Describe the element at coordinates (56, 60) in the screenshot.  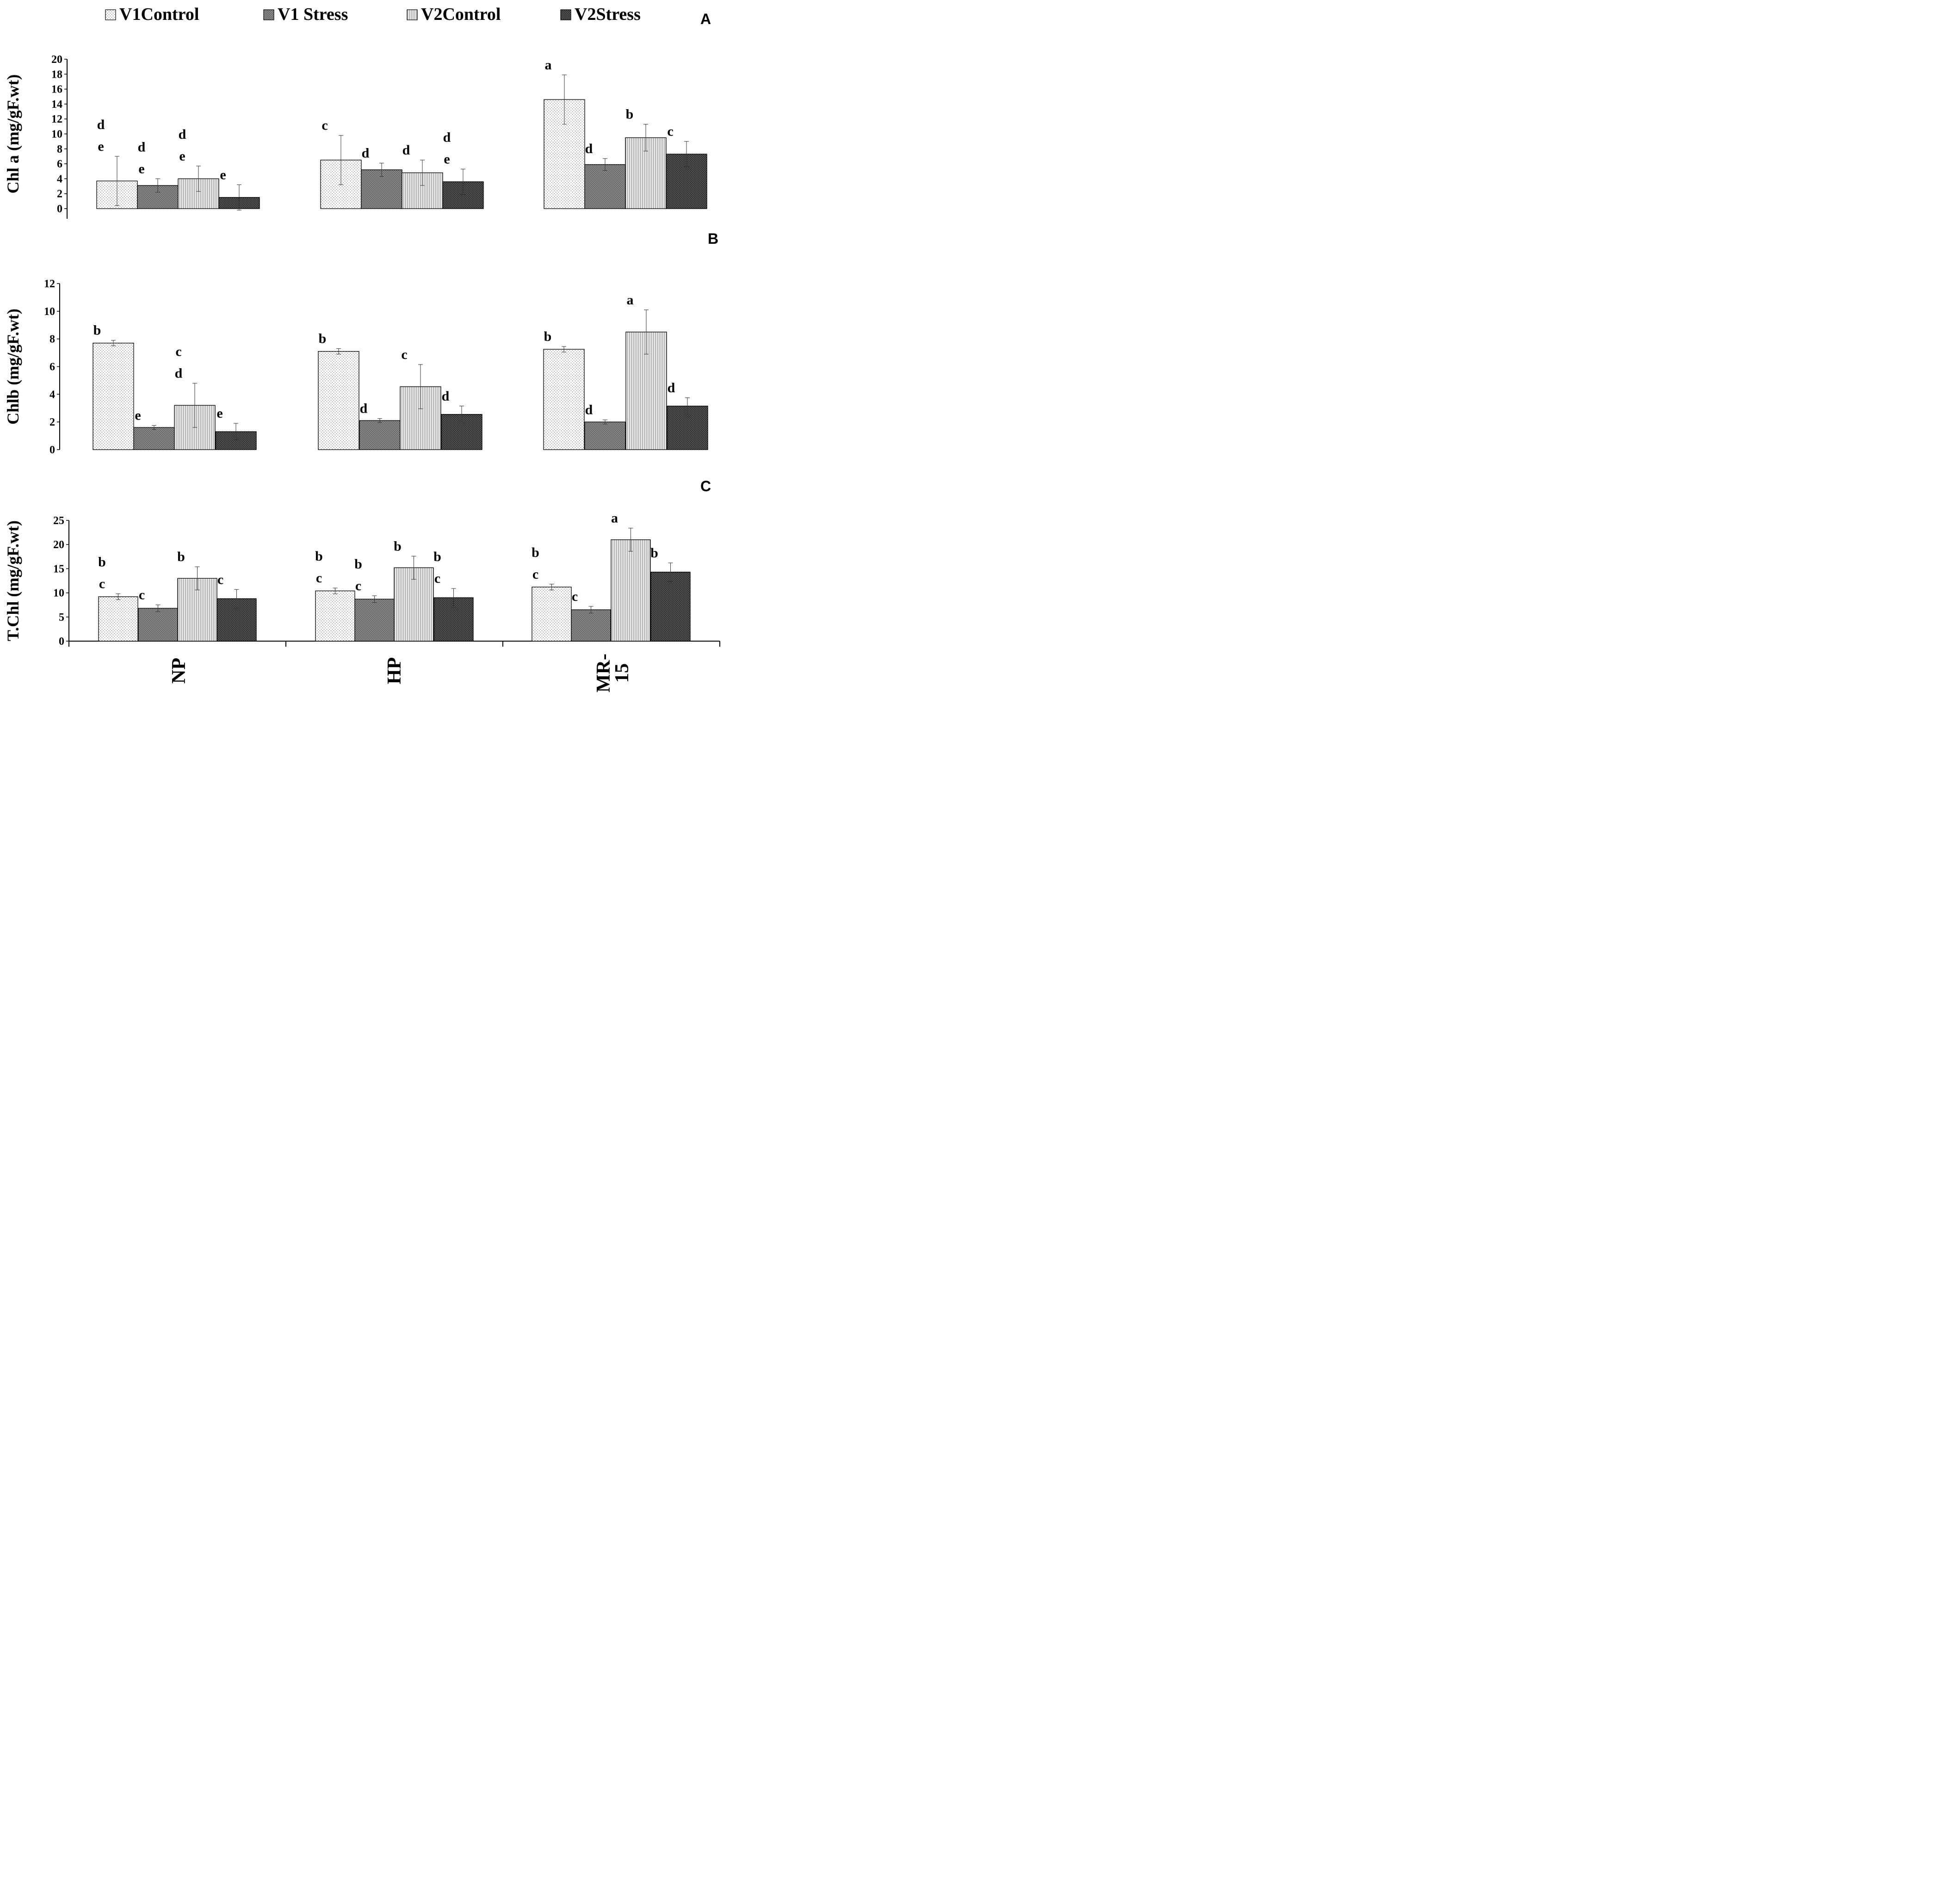
I see `y-tick-label-A: 20` at that location.